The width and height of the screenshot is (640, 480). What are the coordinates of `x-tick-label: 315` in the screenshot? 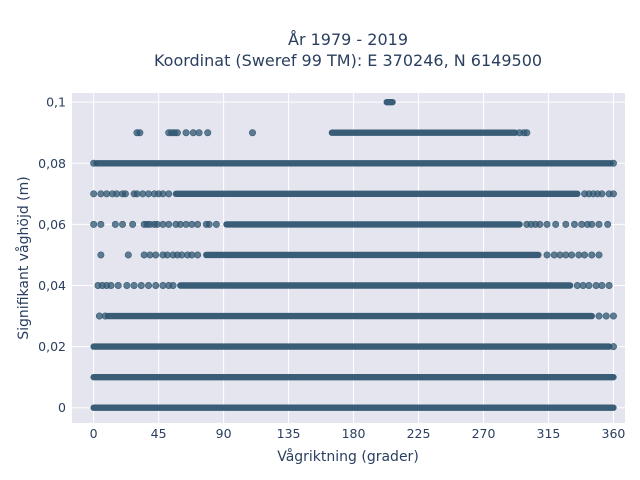 It's located at (549, 433).